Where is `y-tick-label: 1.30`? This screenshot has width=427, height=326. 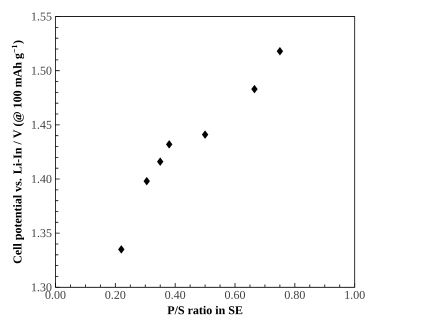
y-tick-label: 1.30 is located at coordinates (42, 287).